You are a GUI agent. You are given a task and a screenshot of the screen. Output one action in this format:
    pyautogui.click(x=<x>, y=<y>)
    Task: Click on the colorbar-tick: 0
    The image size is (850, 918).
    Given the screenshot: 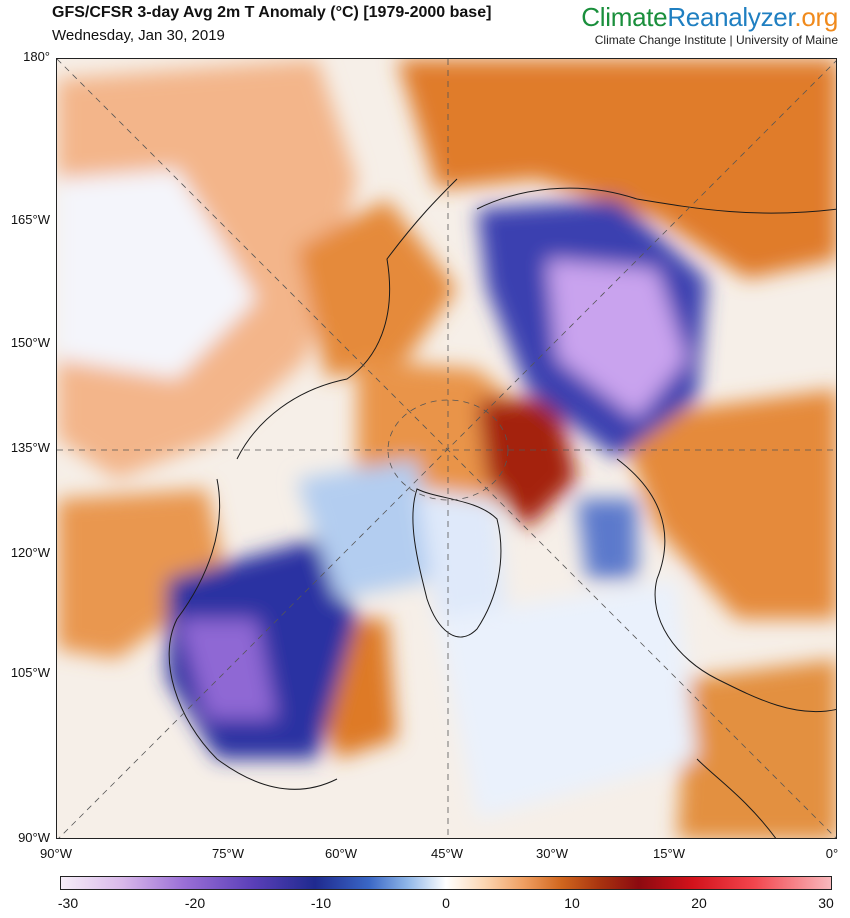 What is the action you would take?
    pyautogui.click(x=446, y=903)
    